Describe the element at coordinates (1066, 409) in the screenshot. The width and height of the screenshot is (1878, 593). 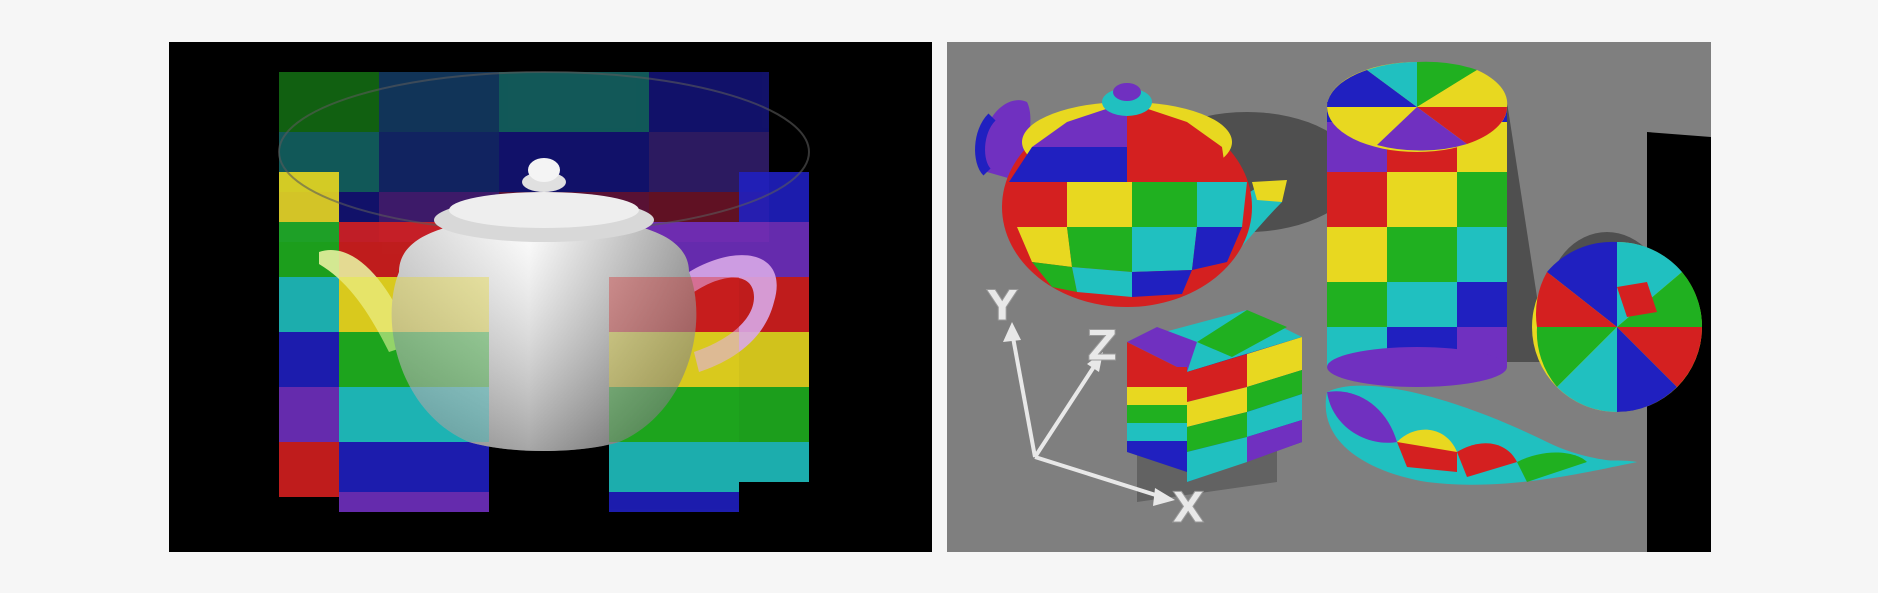
I see `z-axis-line` at that location.